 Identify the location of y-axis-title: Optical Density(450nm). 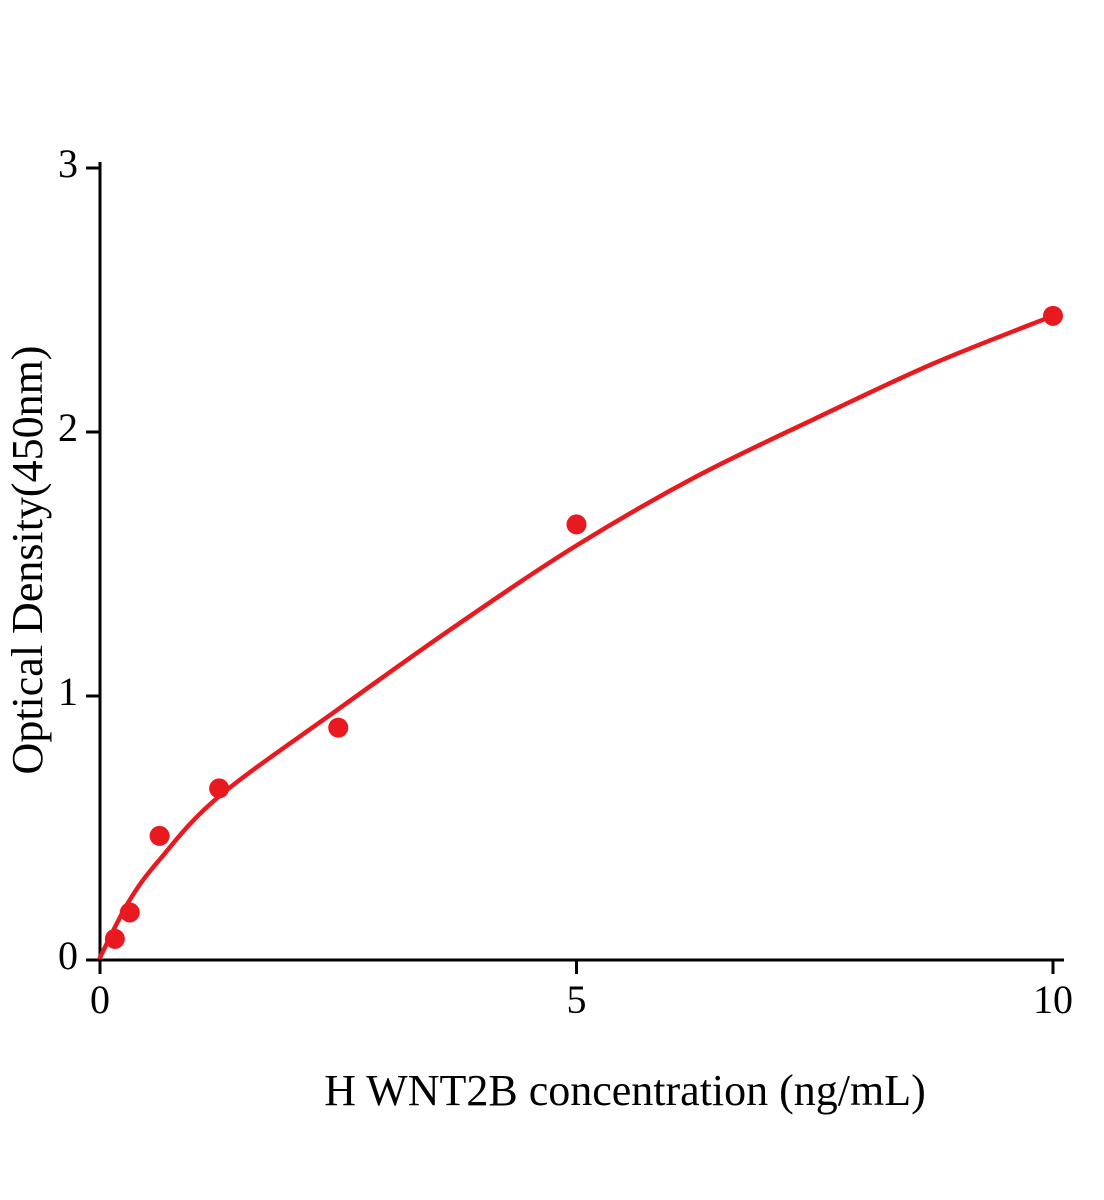
(27, 560).